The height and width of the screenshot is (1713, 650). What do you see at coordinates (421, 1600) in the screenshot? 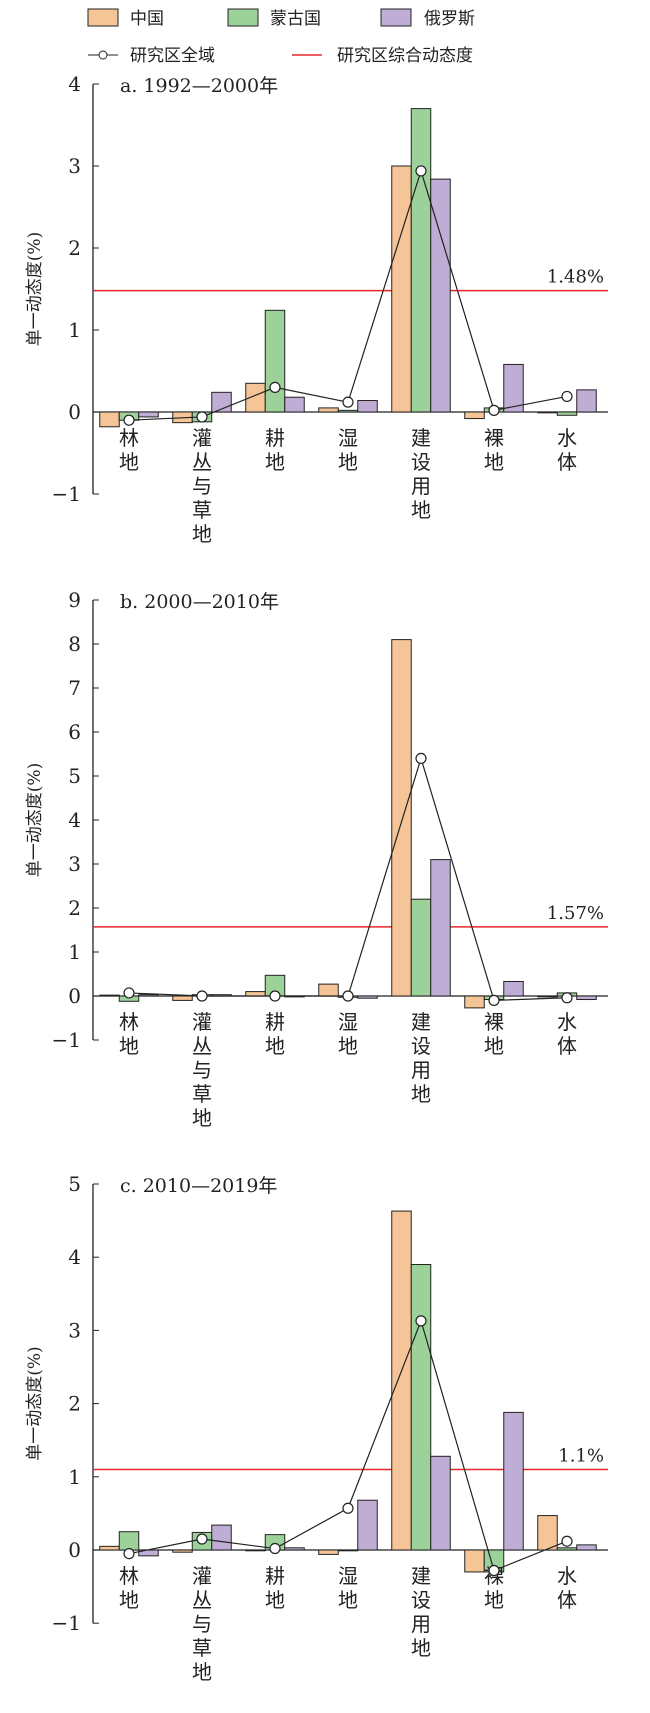
I see `x-category-label-char: 设` at bounding box center [421, 1600].